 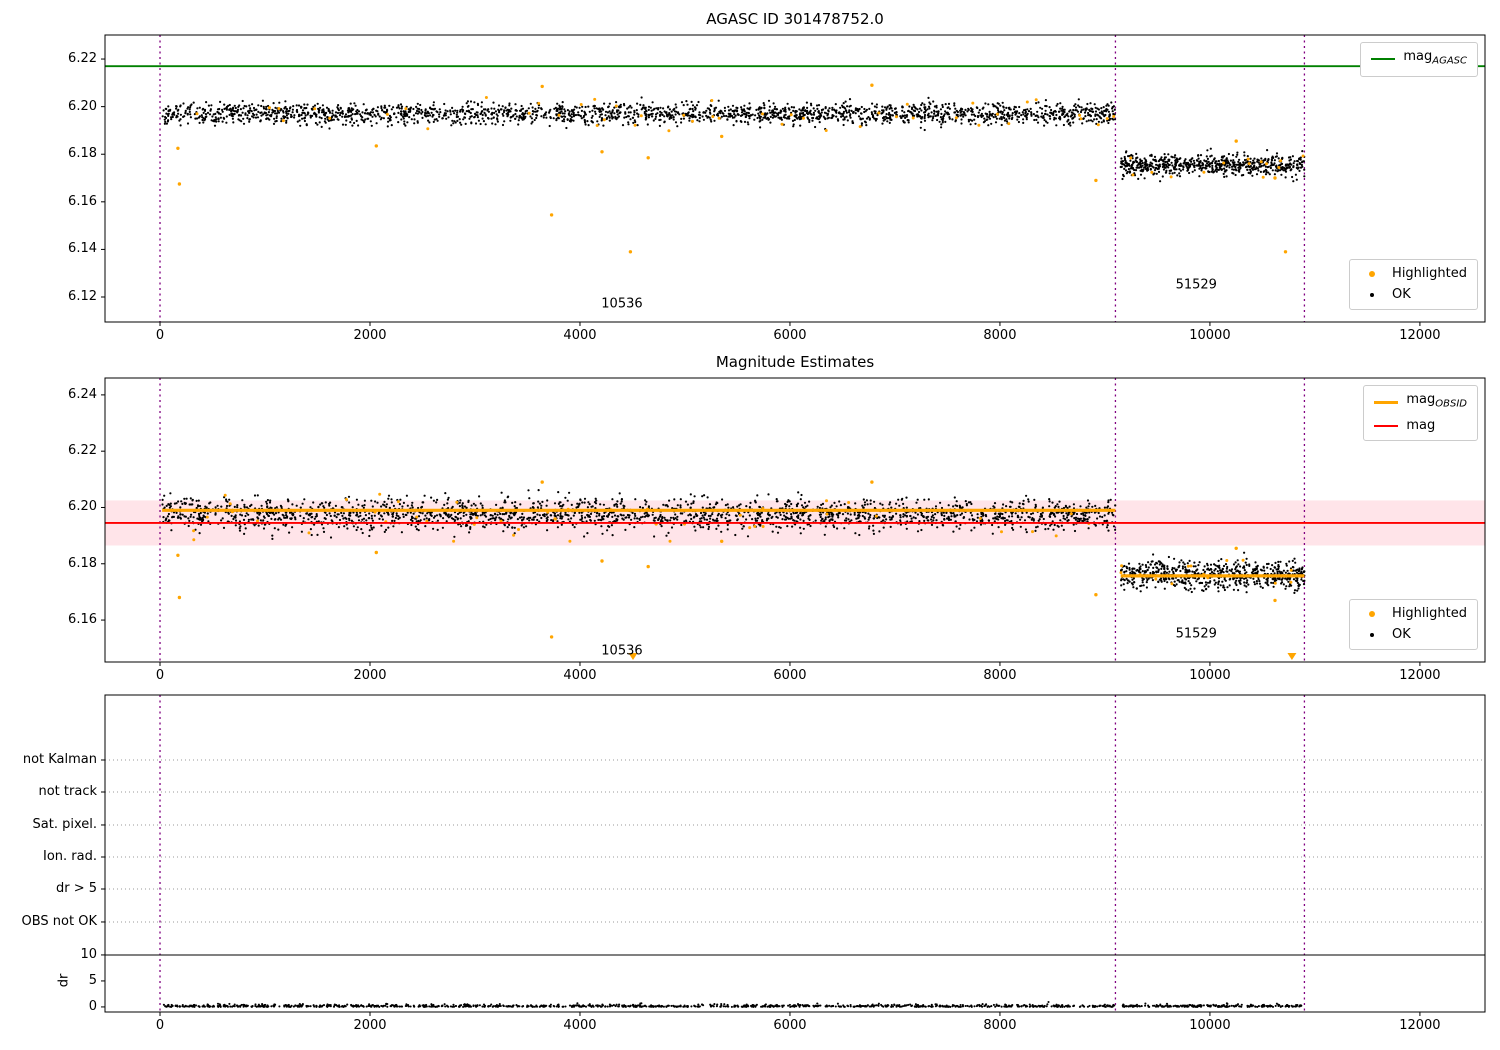 I want to click on legend-label: mag, so click(x=1421, y=425).